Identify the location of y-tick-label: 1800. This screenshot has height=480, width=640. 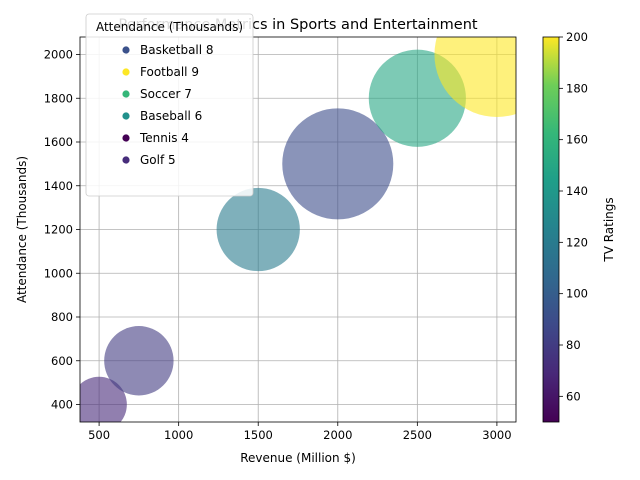
(58, 98).